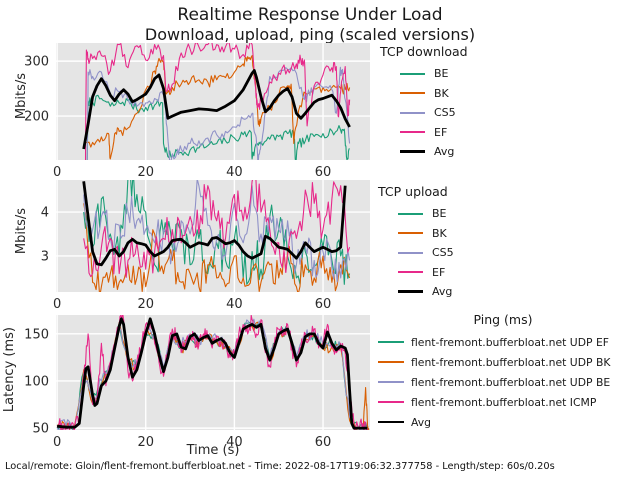 The height and width of the screenshot is (480, 640). I want to click on download-legend-title: TCP download, so click(424, 51).